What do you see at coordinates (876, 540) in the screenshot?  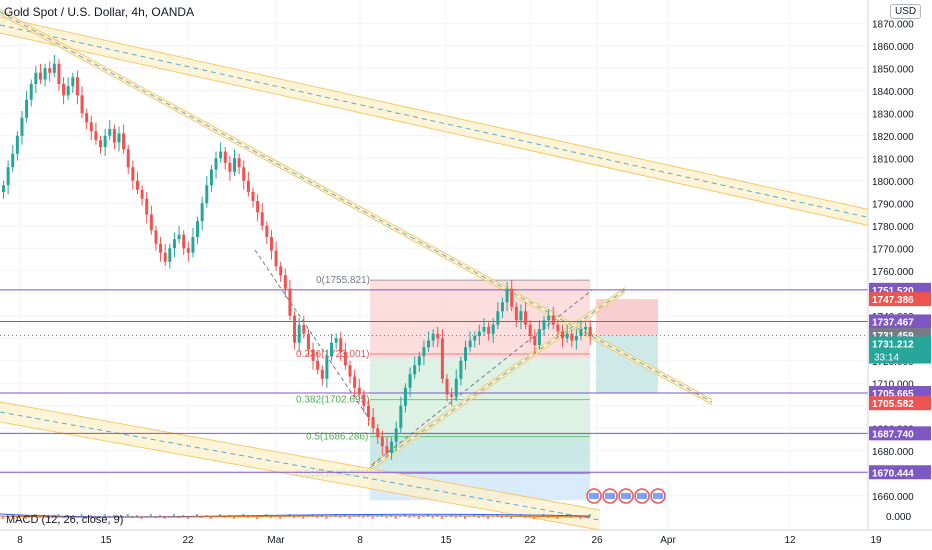 I see `x-axis-tick-label: 19` at bounding box center [876, 540].